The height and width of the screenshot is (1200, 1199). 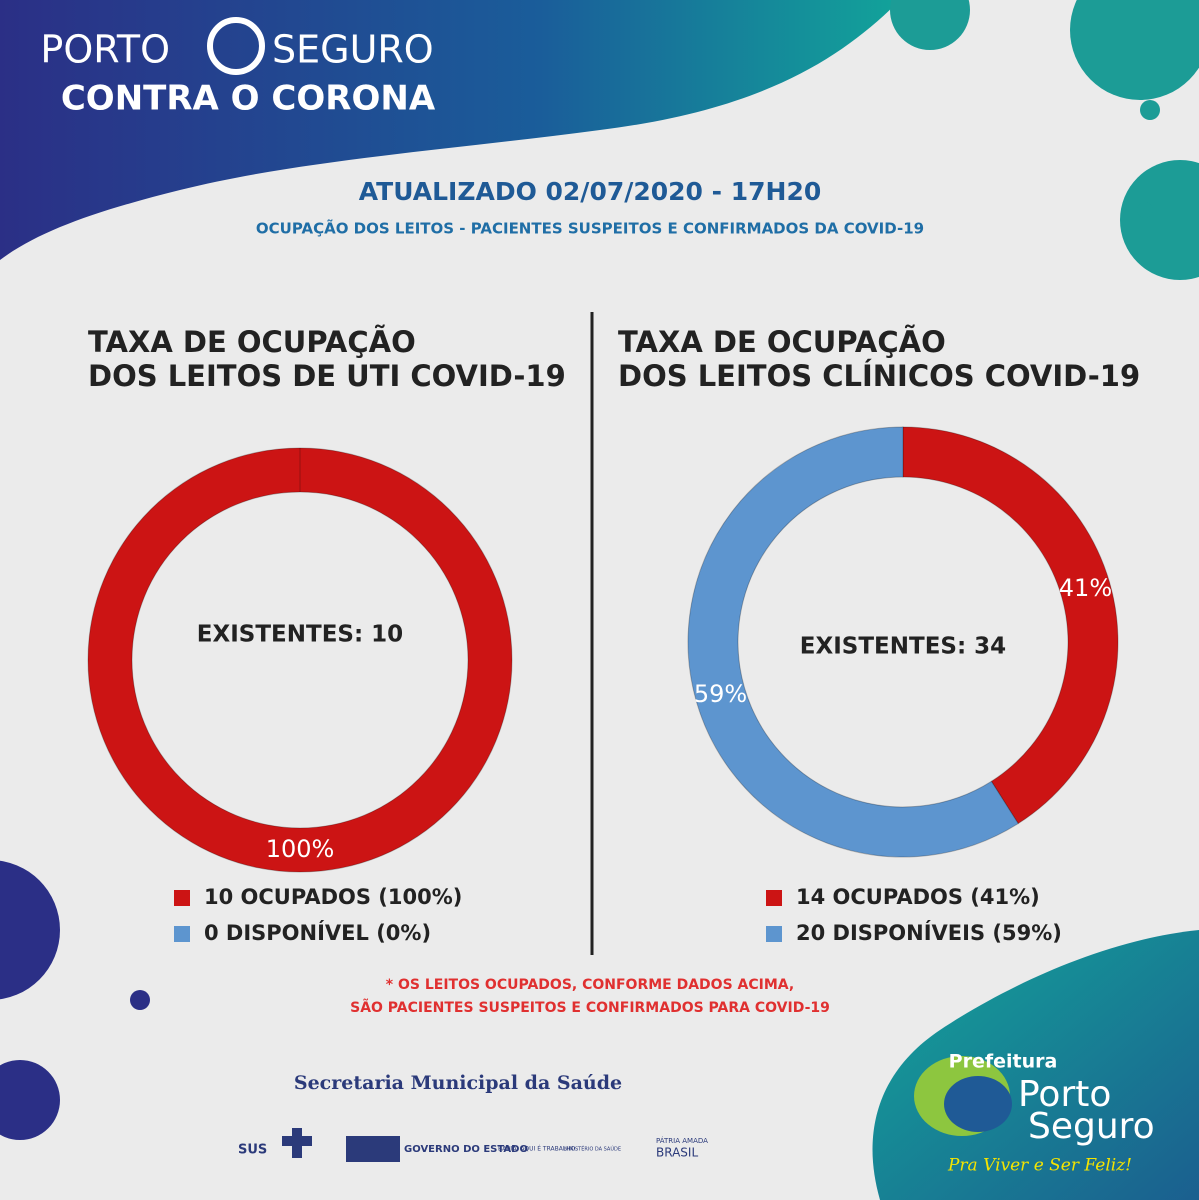 What do you see at coordinates (720, 694) in the screenshot?
I see `data-label: 59%` at bounding box center [720, 694].